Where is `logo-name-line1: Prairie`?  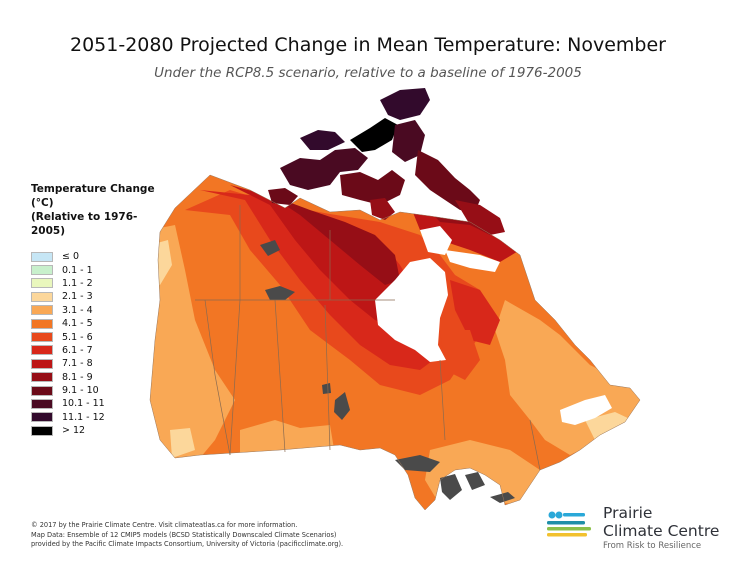 logo-name-line1: Prairie is located at coordinates (628, 513).